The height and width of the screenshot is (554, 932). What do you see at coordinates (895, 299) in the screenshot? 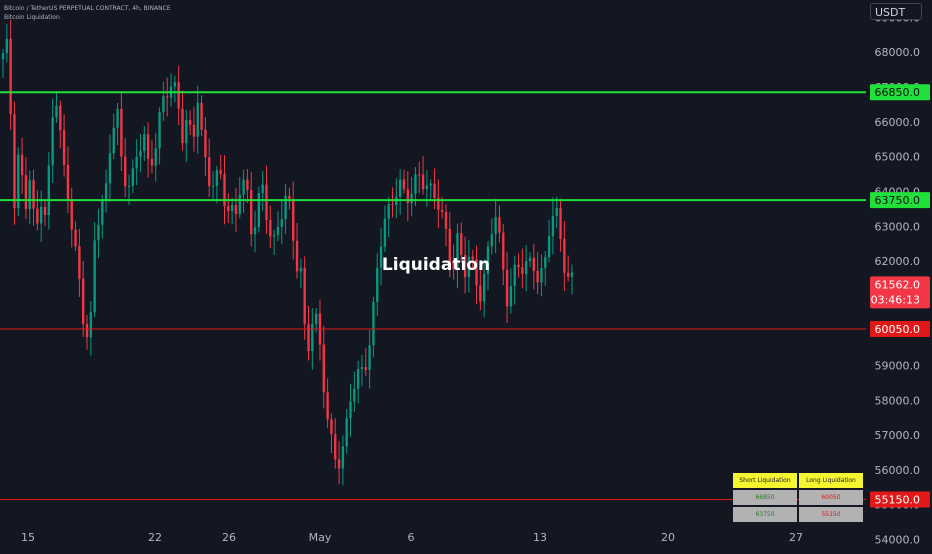
I see `countdown-label: 03:46:13` at bounding box center [895, 299].